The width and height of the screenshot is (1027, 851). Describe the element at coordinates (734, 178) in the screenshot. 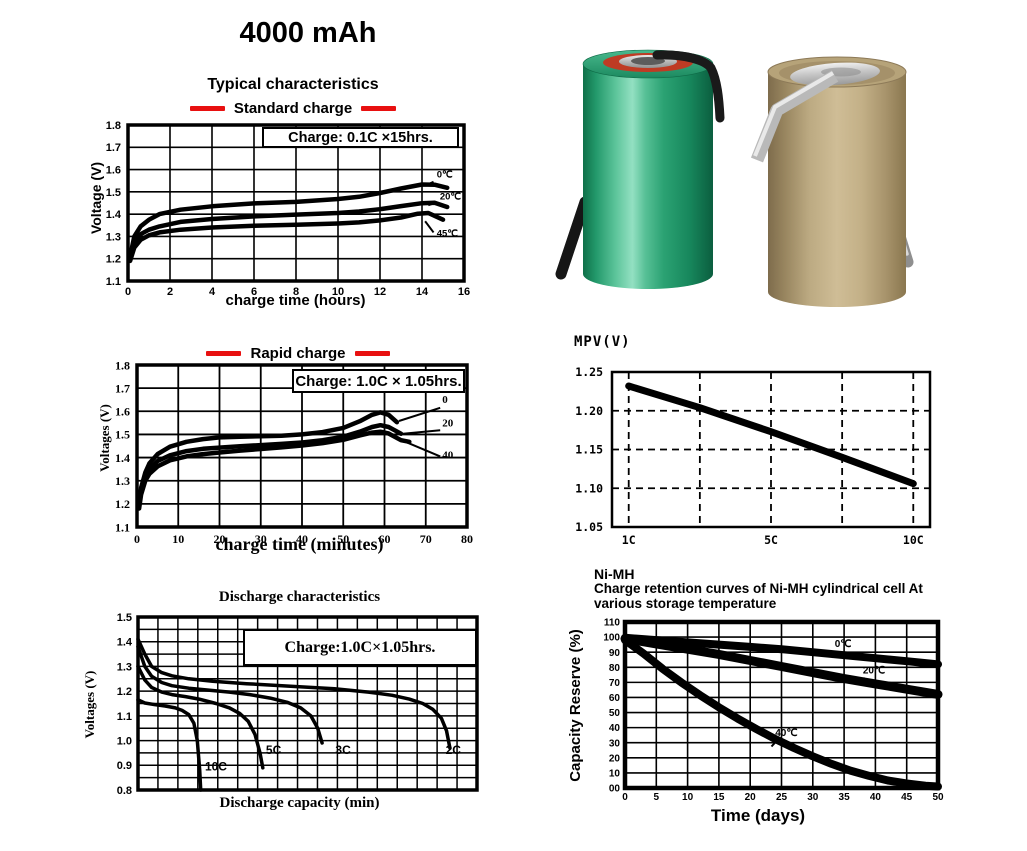

I see `battery-photos` at that location.